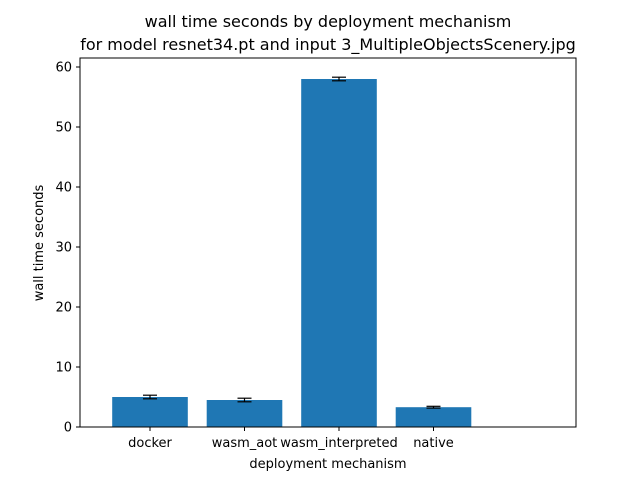  What do you see at coordinates (68, 428) in the screenshot?
I see `y-tick-label: 0` at bounding box center [68, 428].